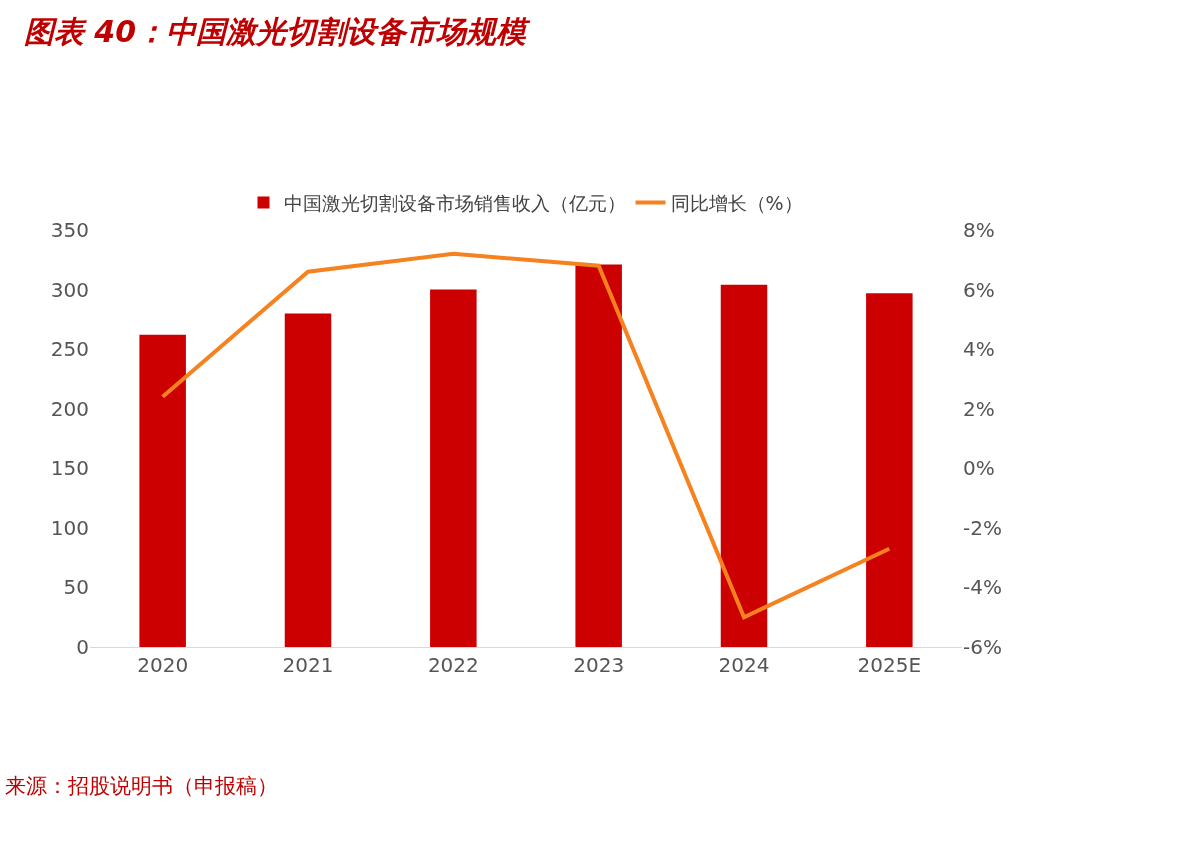 This screenshot has height=847, width=1192. Describe the element at coordinates (744, 665) in the screenshot. I see `x-tick-label: 2024` at that location.